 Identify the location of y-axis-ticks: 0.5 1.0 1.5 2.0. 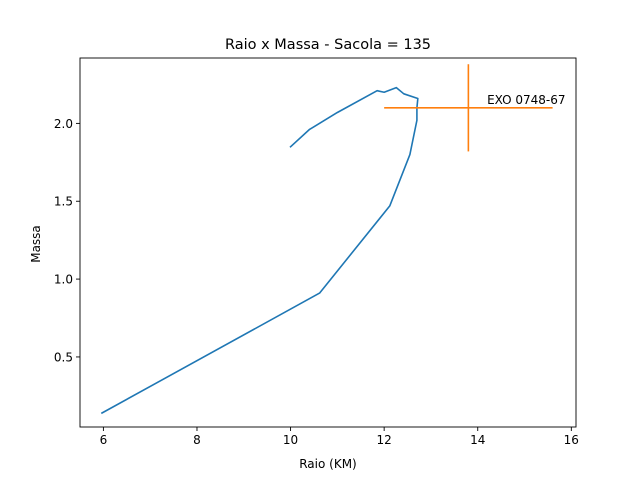
(67, 240).